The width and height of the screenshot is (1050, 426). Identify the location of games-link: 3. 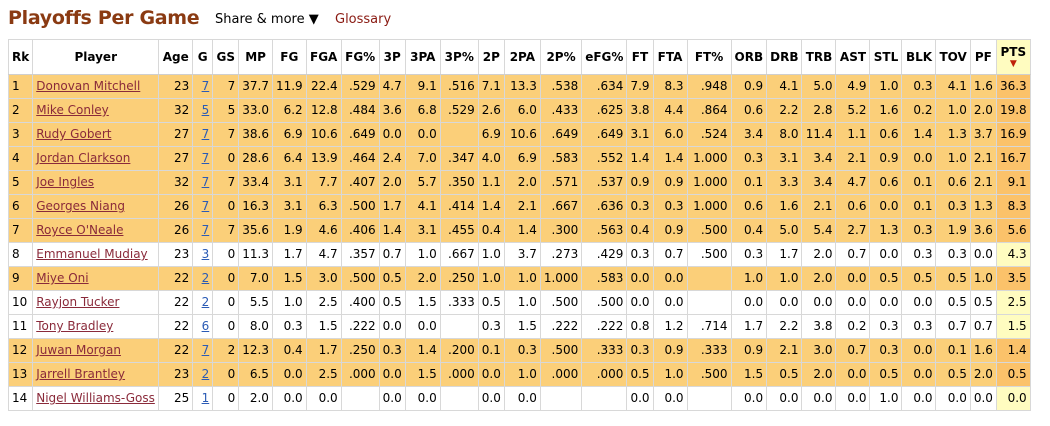
(205, 254).